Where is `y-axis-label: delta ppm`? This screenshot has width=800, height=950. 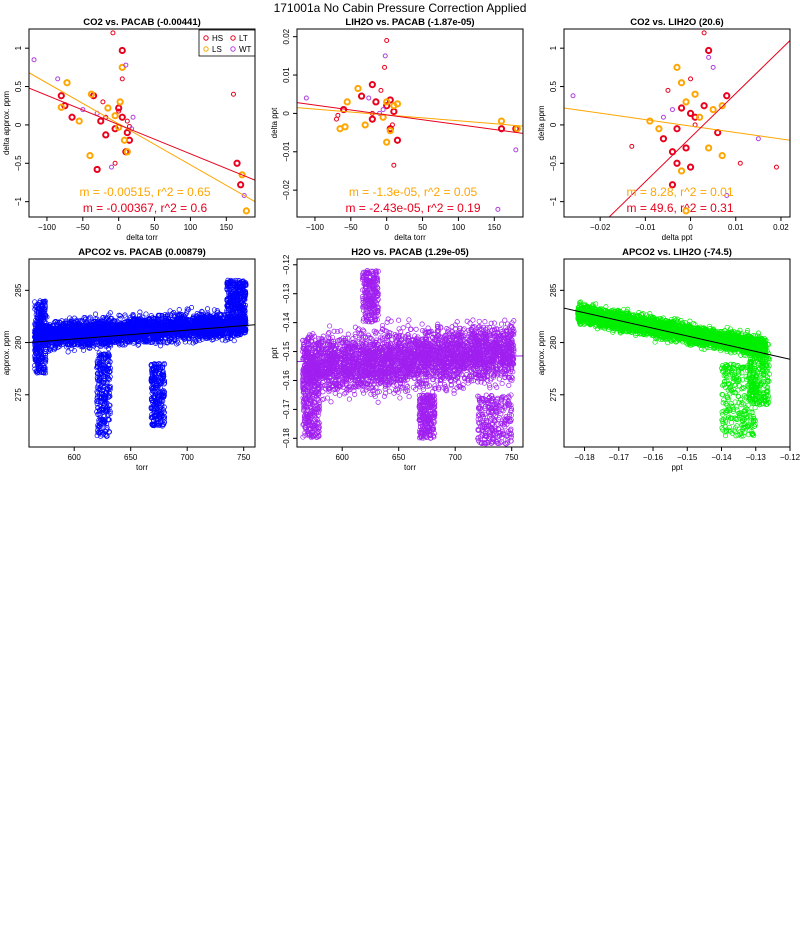
y-axis-label: delta ppm is located at coordinates (541, 122).